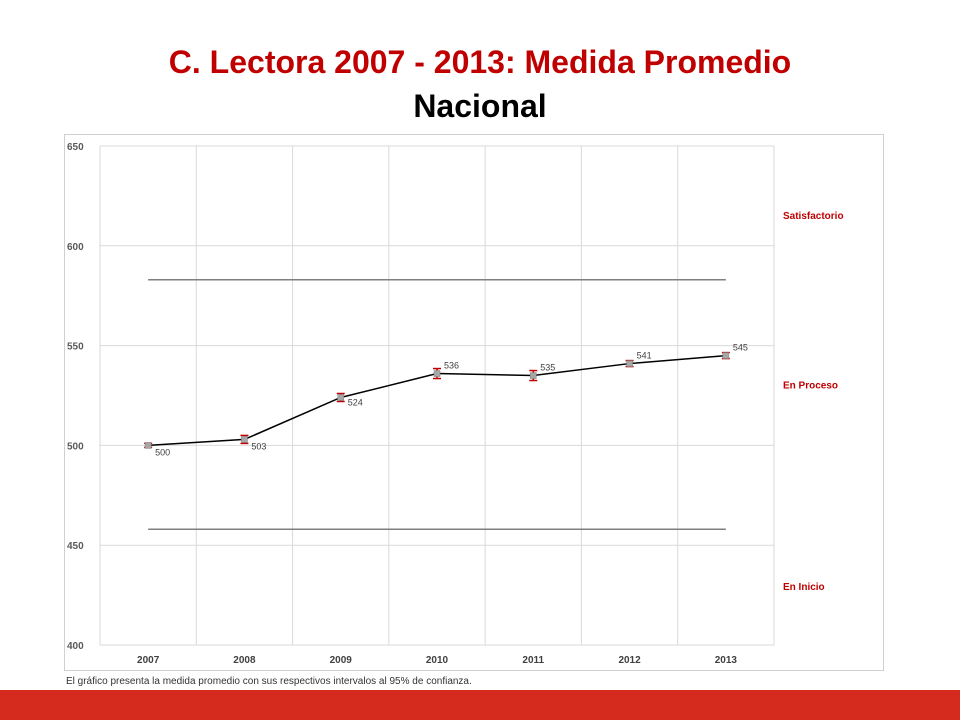  What do you see at coordinates (533, 660) in the screenshot?
I see `x-tick-label: 2011` at bounding box center [533, 660].